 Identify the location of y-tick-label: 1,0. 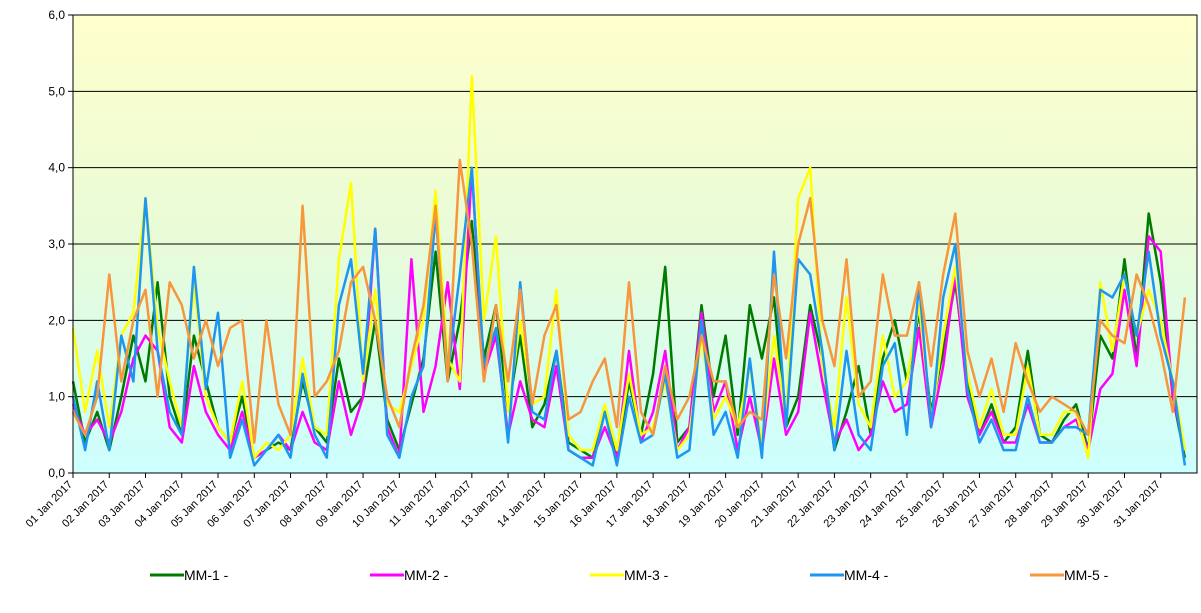
(56, 397).